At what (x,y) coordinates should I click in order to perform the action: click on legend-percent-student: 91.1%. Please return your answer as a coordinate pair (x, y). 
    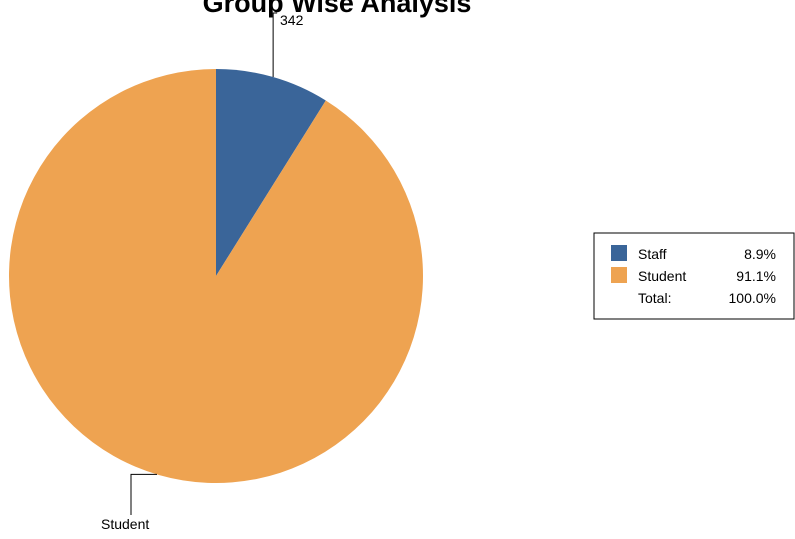
    Looking at the image, I should click on (756, 276).